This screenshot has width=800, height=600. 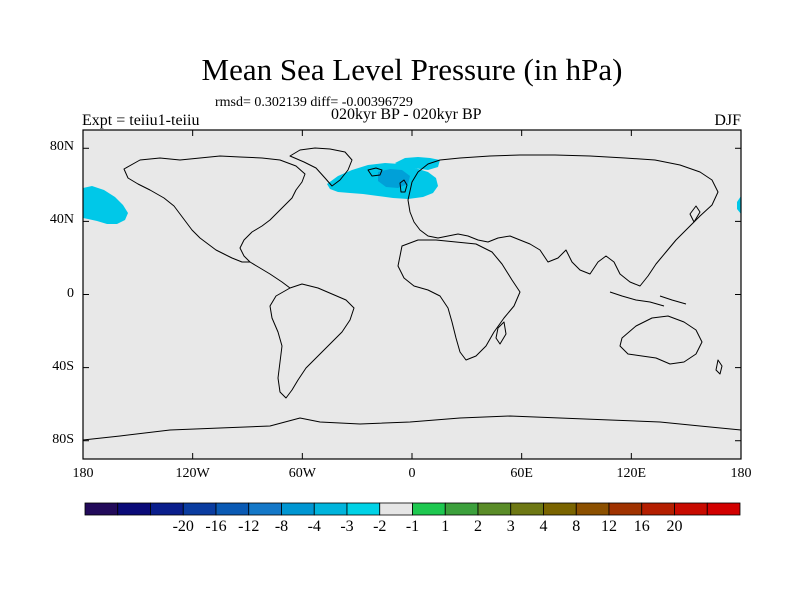 I want to click on x-tick-label: 60W, so click(x=302, y=473).